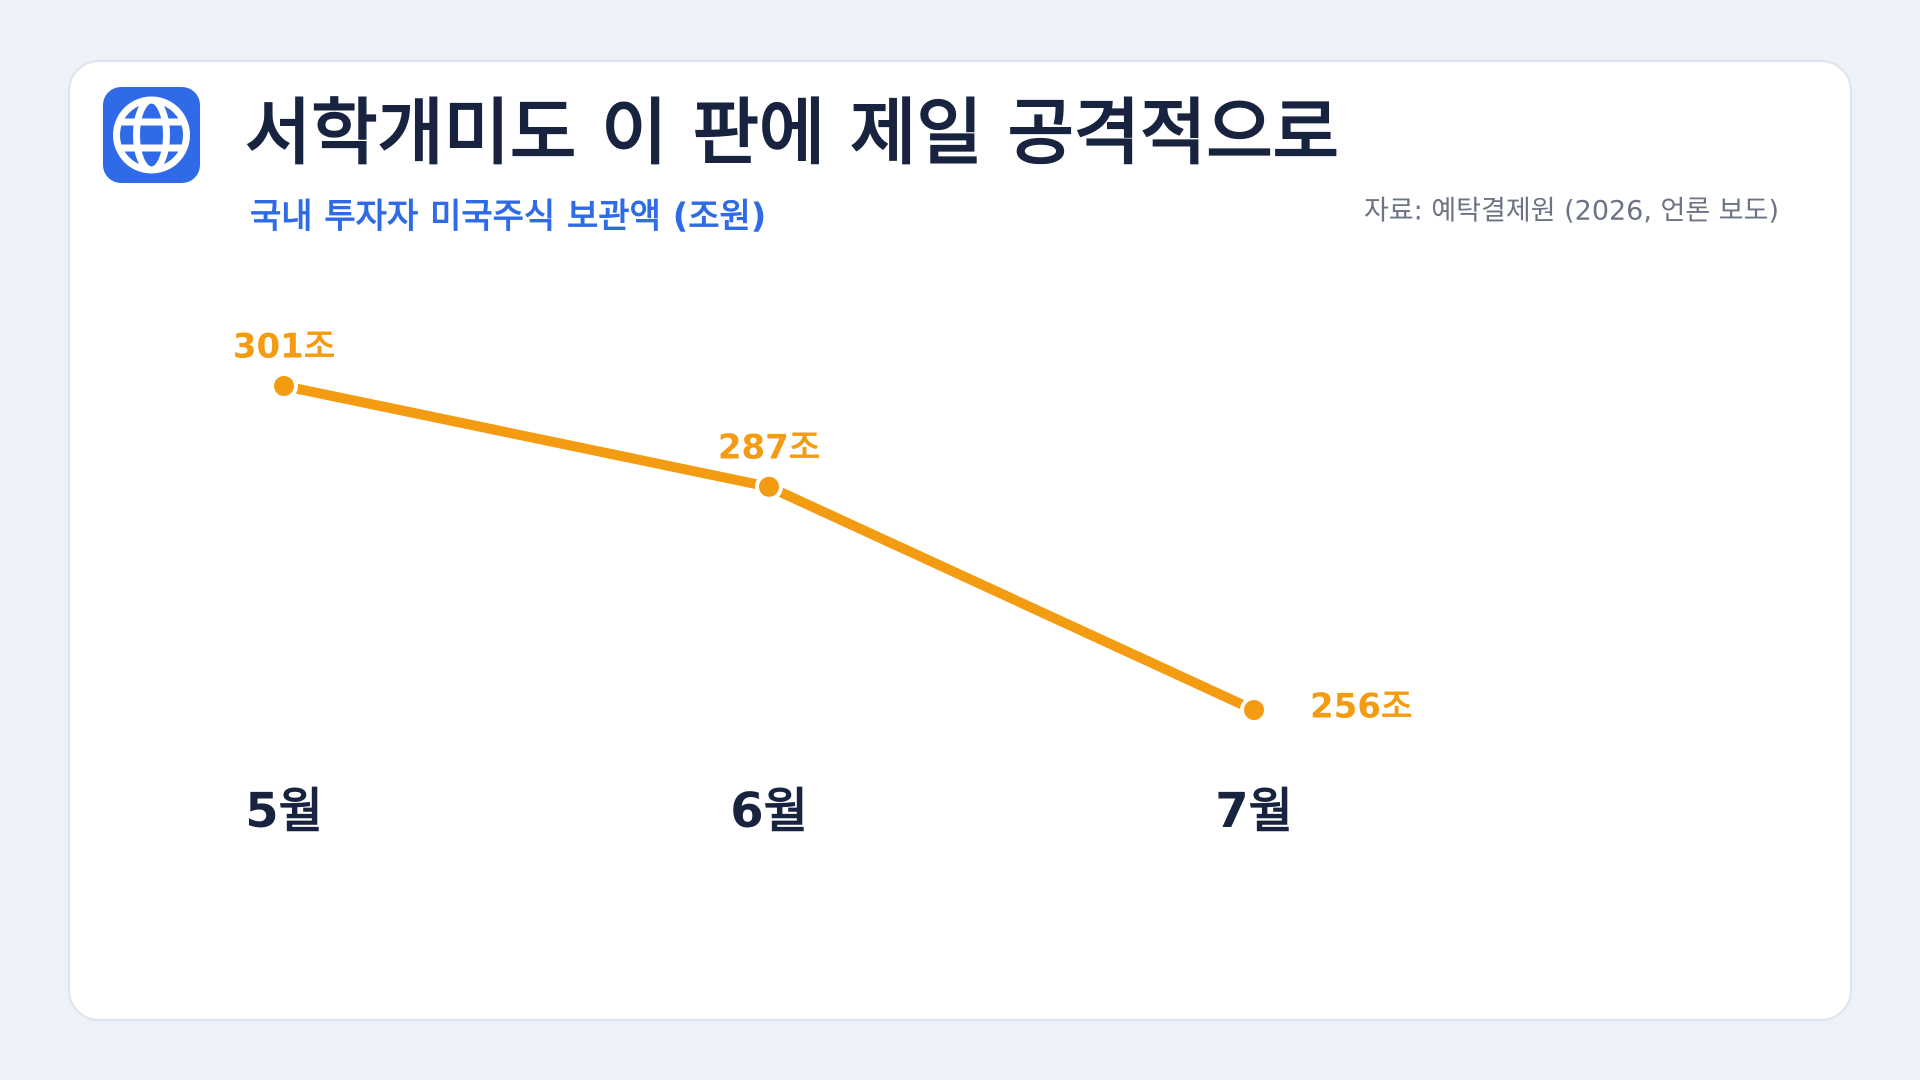 This screenshot has width=1920, height=1080. What do you see at coordinates (1254, 811) in the screenshot?
I see `x-tick-label: 7월` at bounding box center [1254, 811].